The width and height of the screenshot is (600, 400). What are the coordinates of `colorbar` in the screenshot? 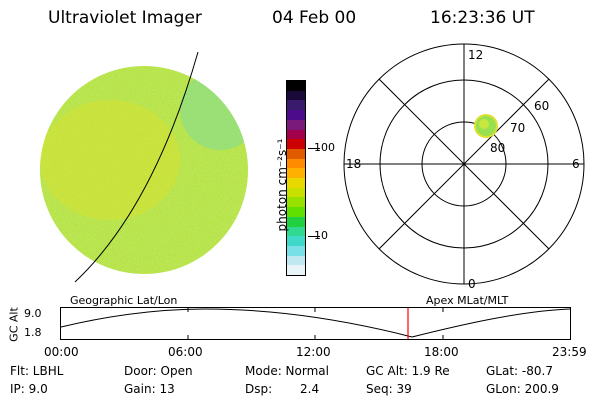 It's located at (296, 178).